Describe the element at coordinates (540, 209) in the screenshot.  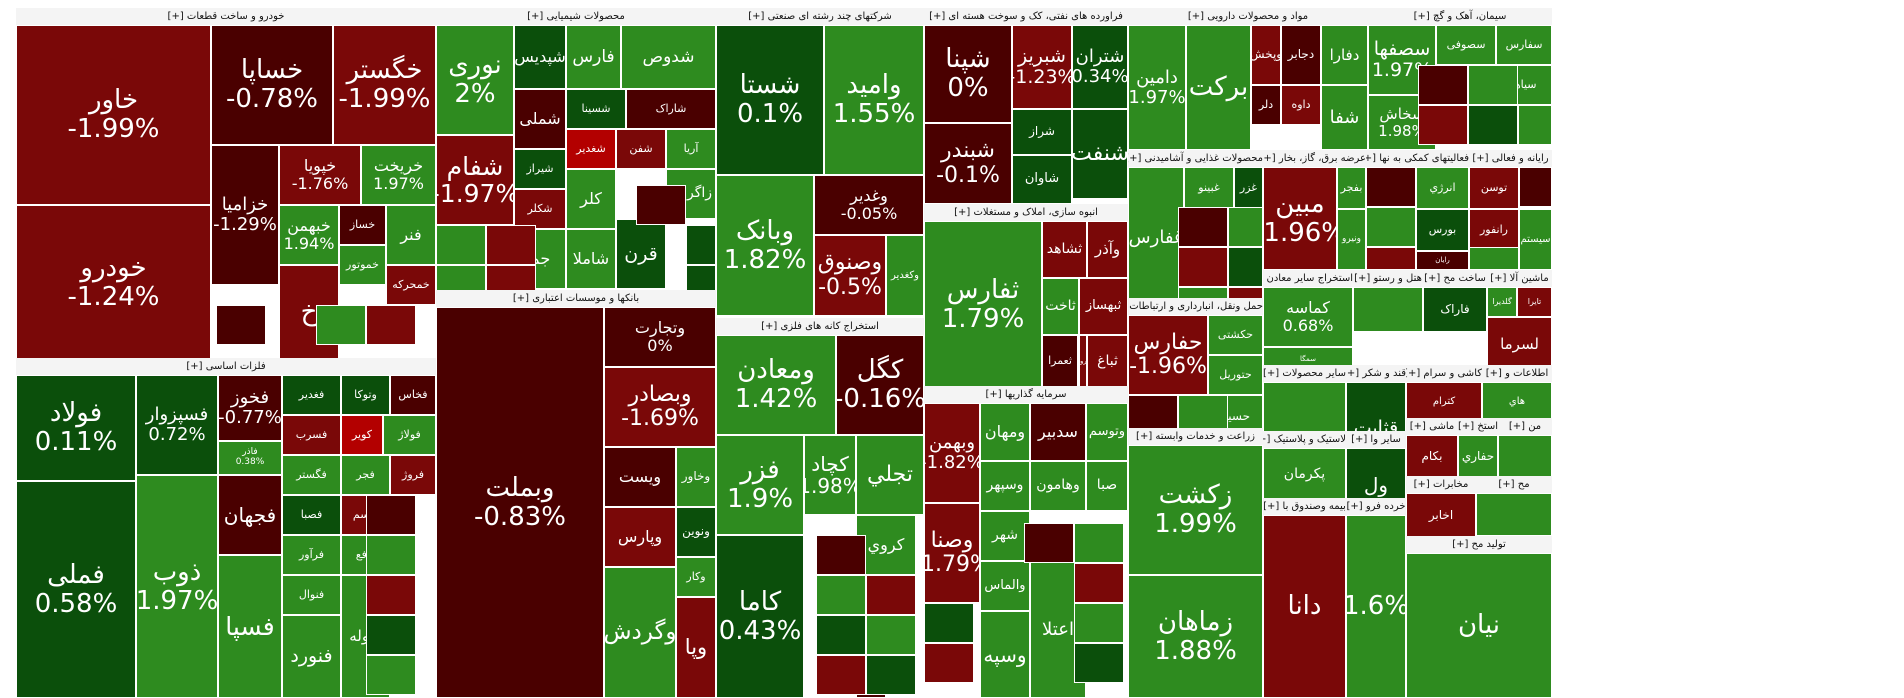
I see `stock-tile: شکلر` at that location.